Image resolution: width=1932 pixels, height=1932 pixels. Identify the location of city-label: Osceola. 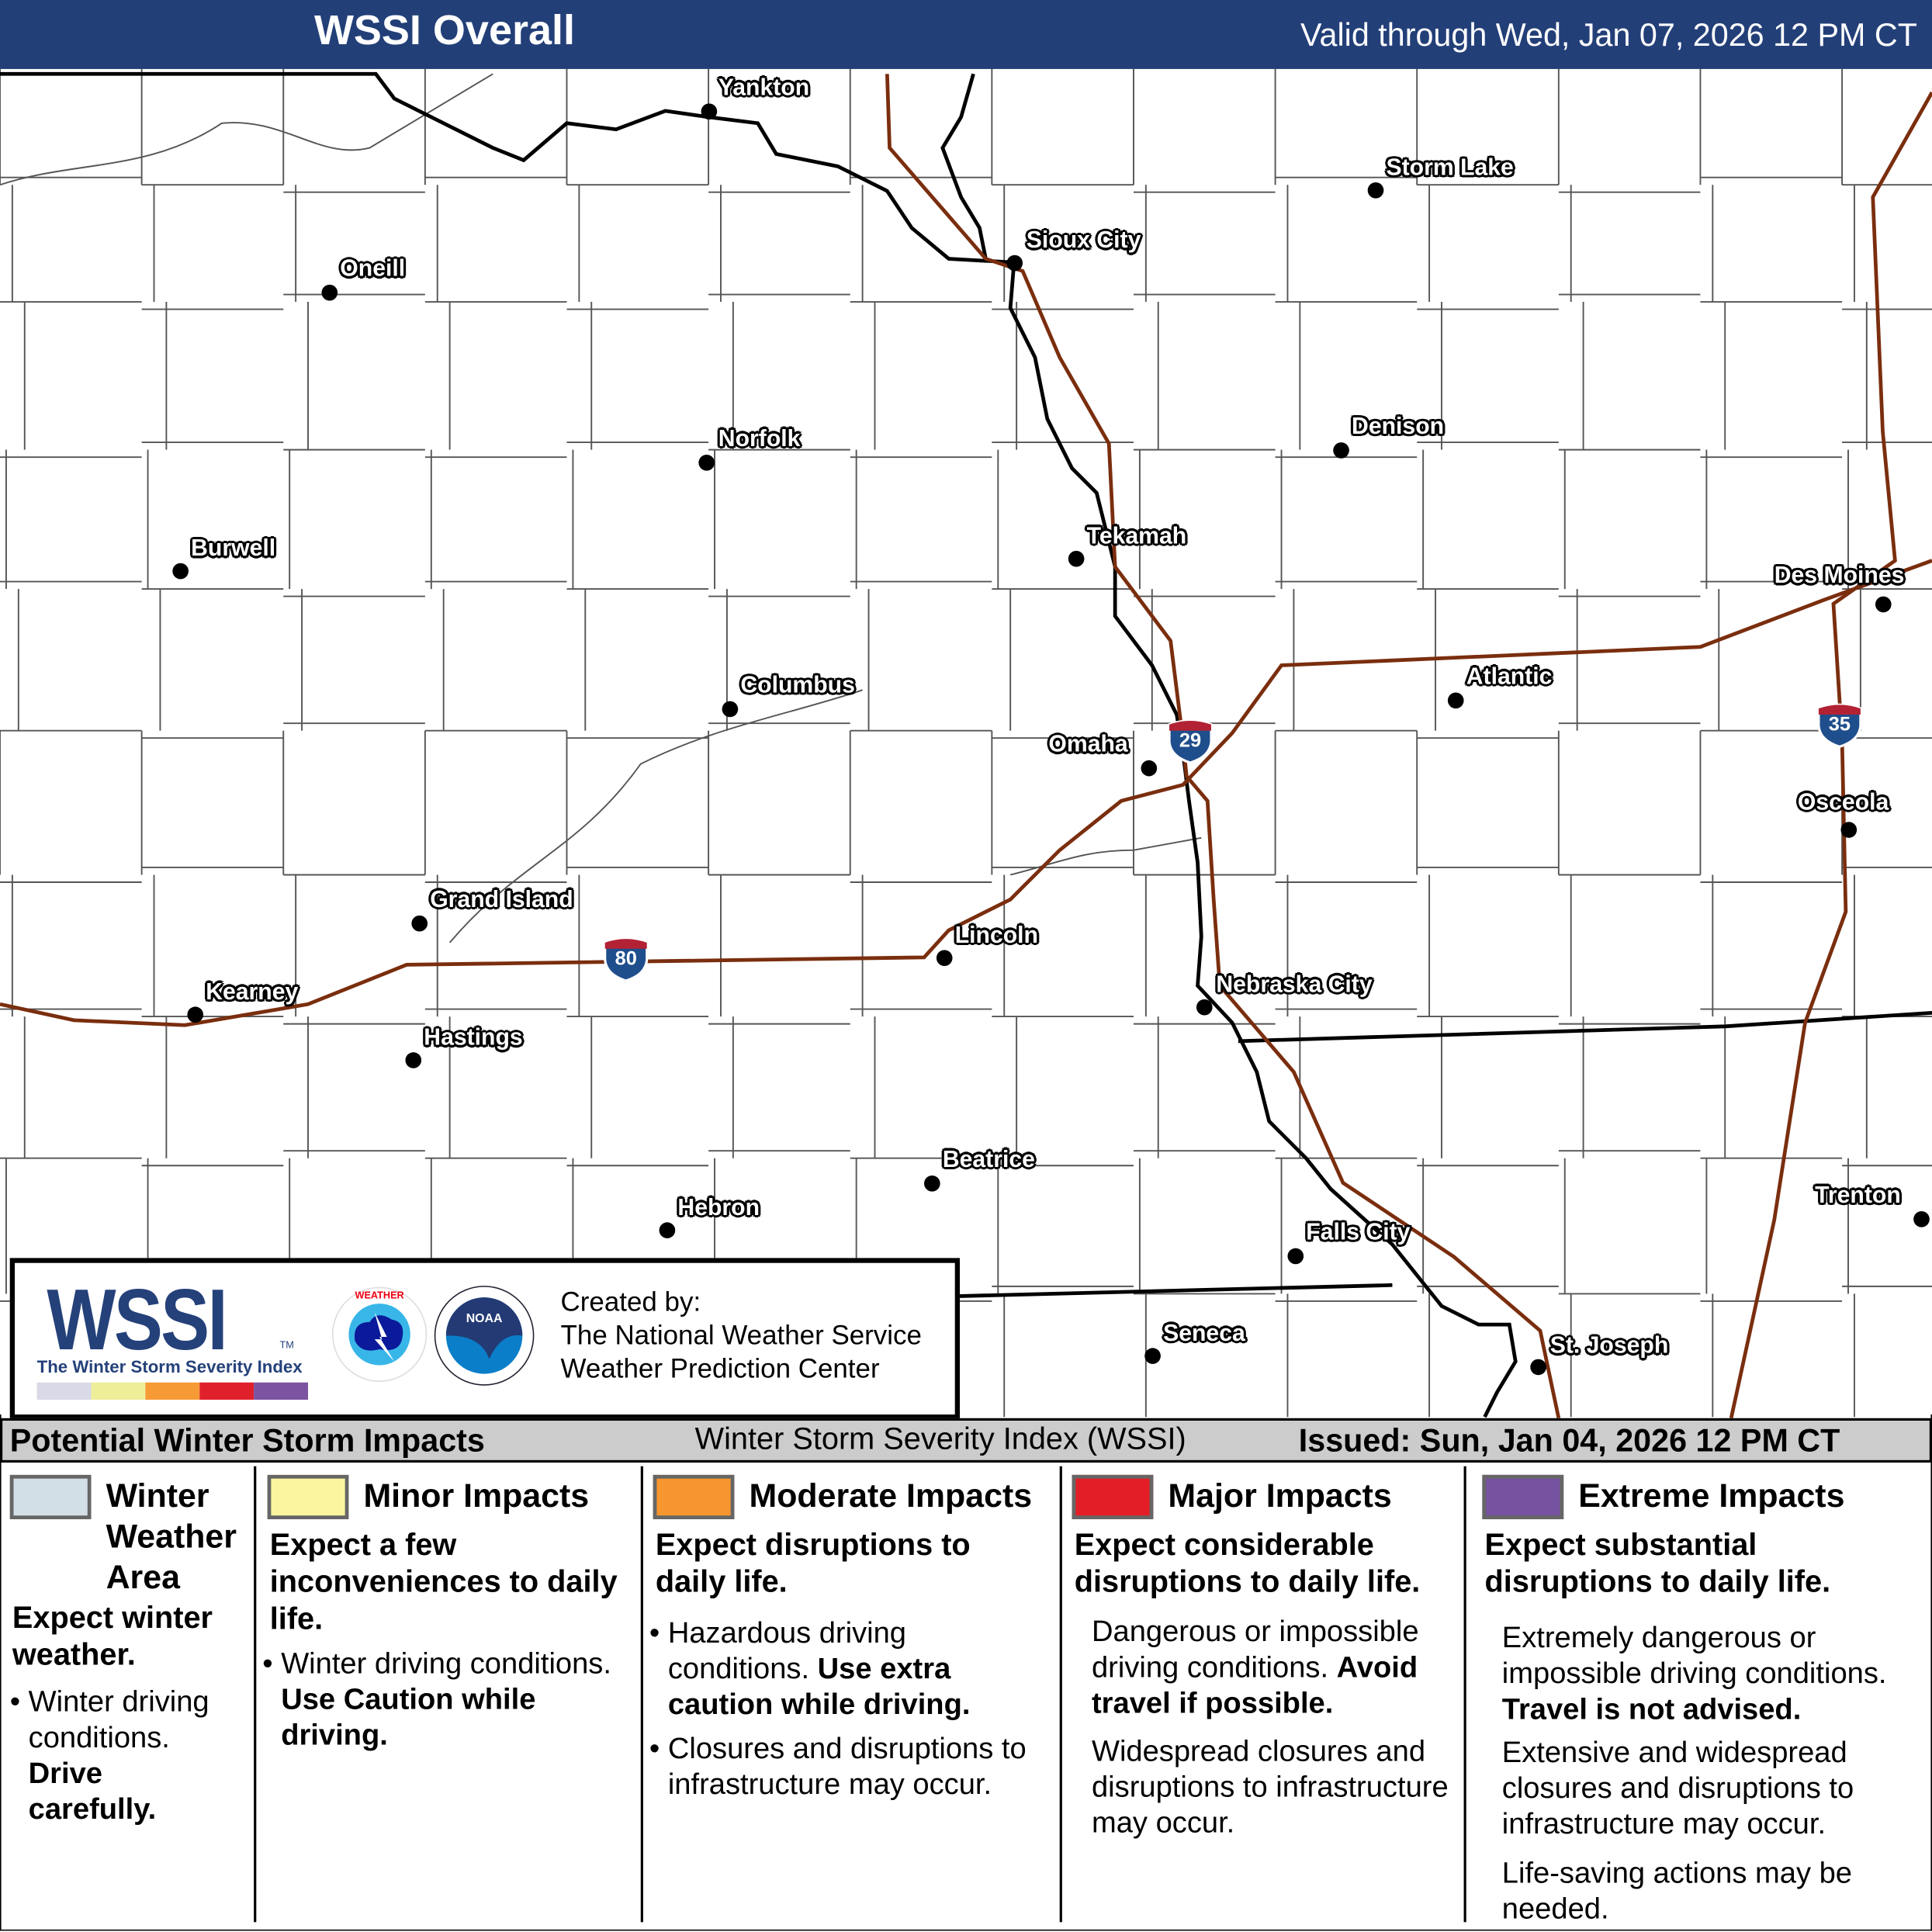
(1843, 802).